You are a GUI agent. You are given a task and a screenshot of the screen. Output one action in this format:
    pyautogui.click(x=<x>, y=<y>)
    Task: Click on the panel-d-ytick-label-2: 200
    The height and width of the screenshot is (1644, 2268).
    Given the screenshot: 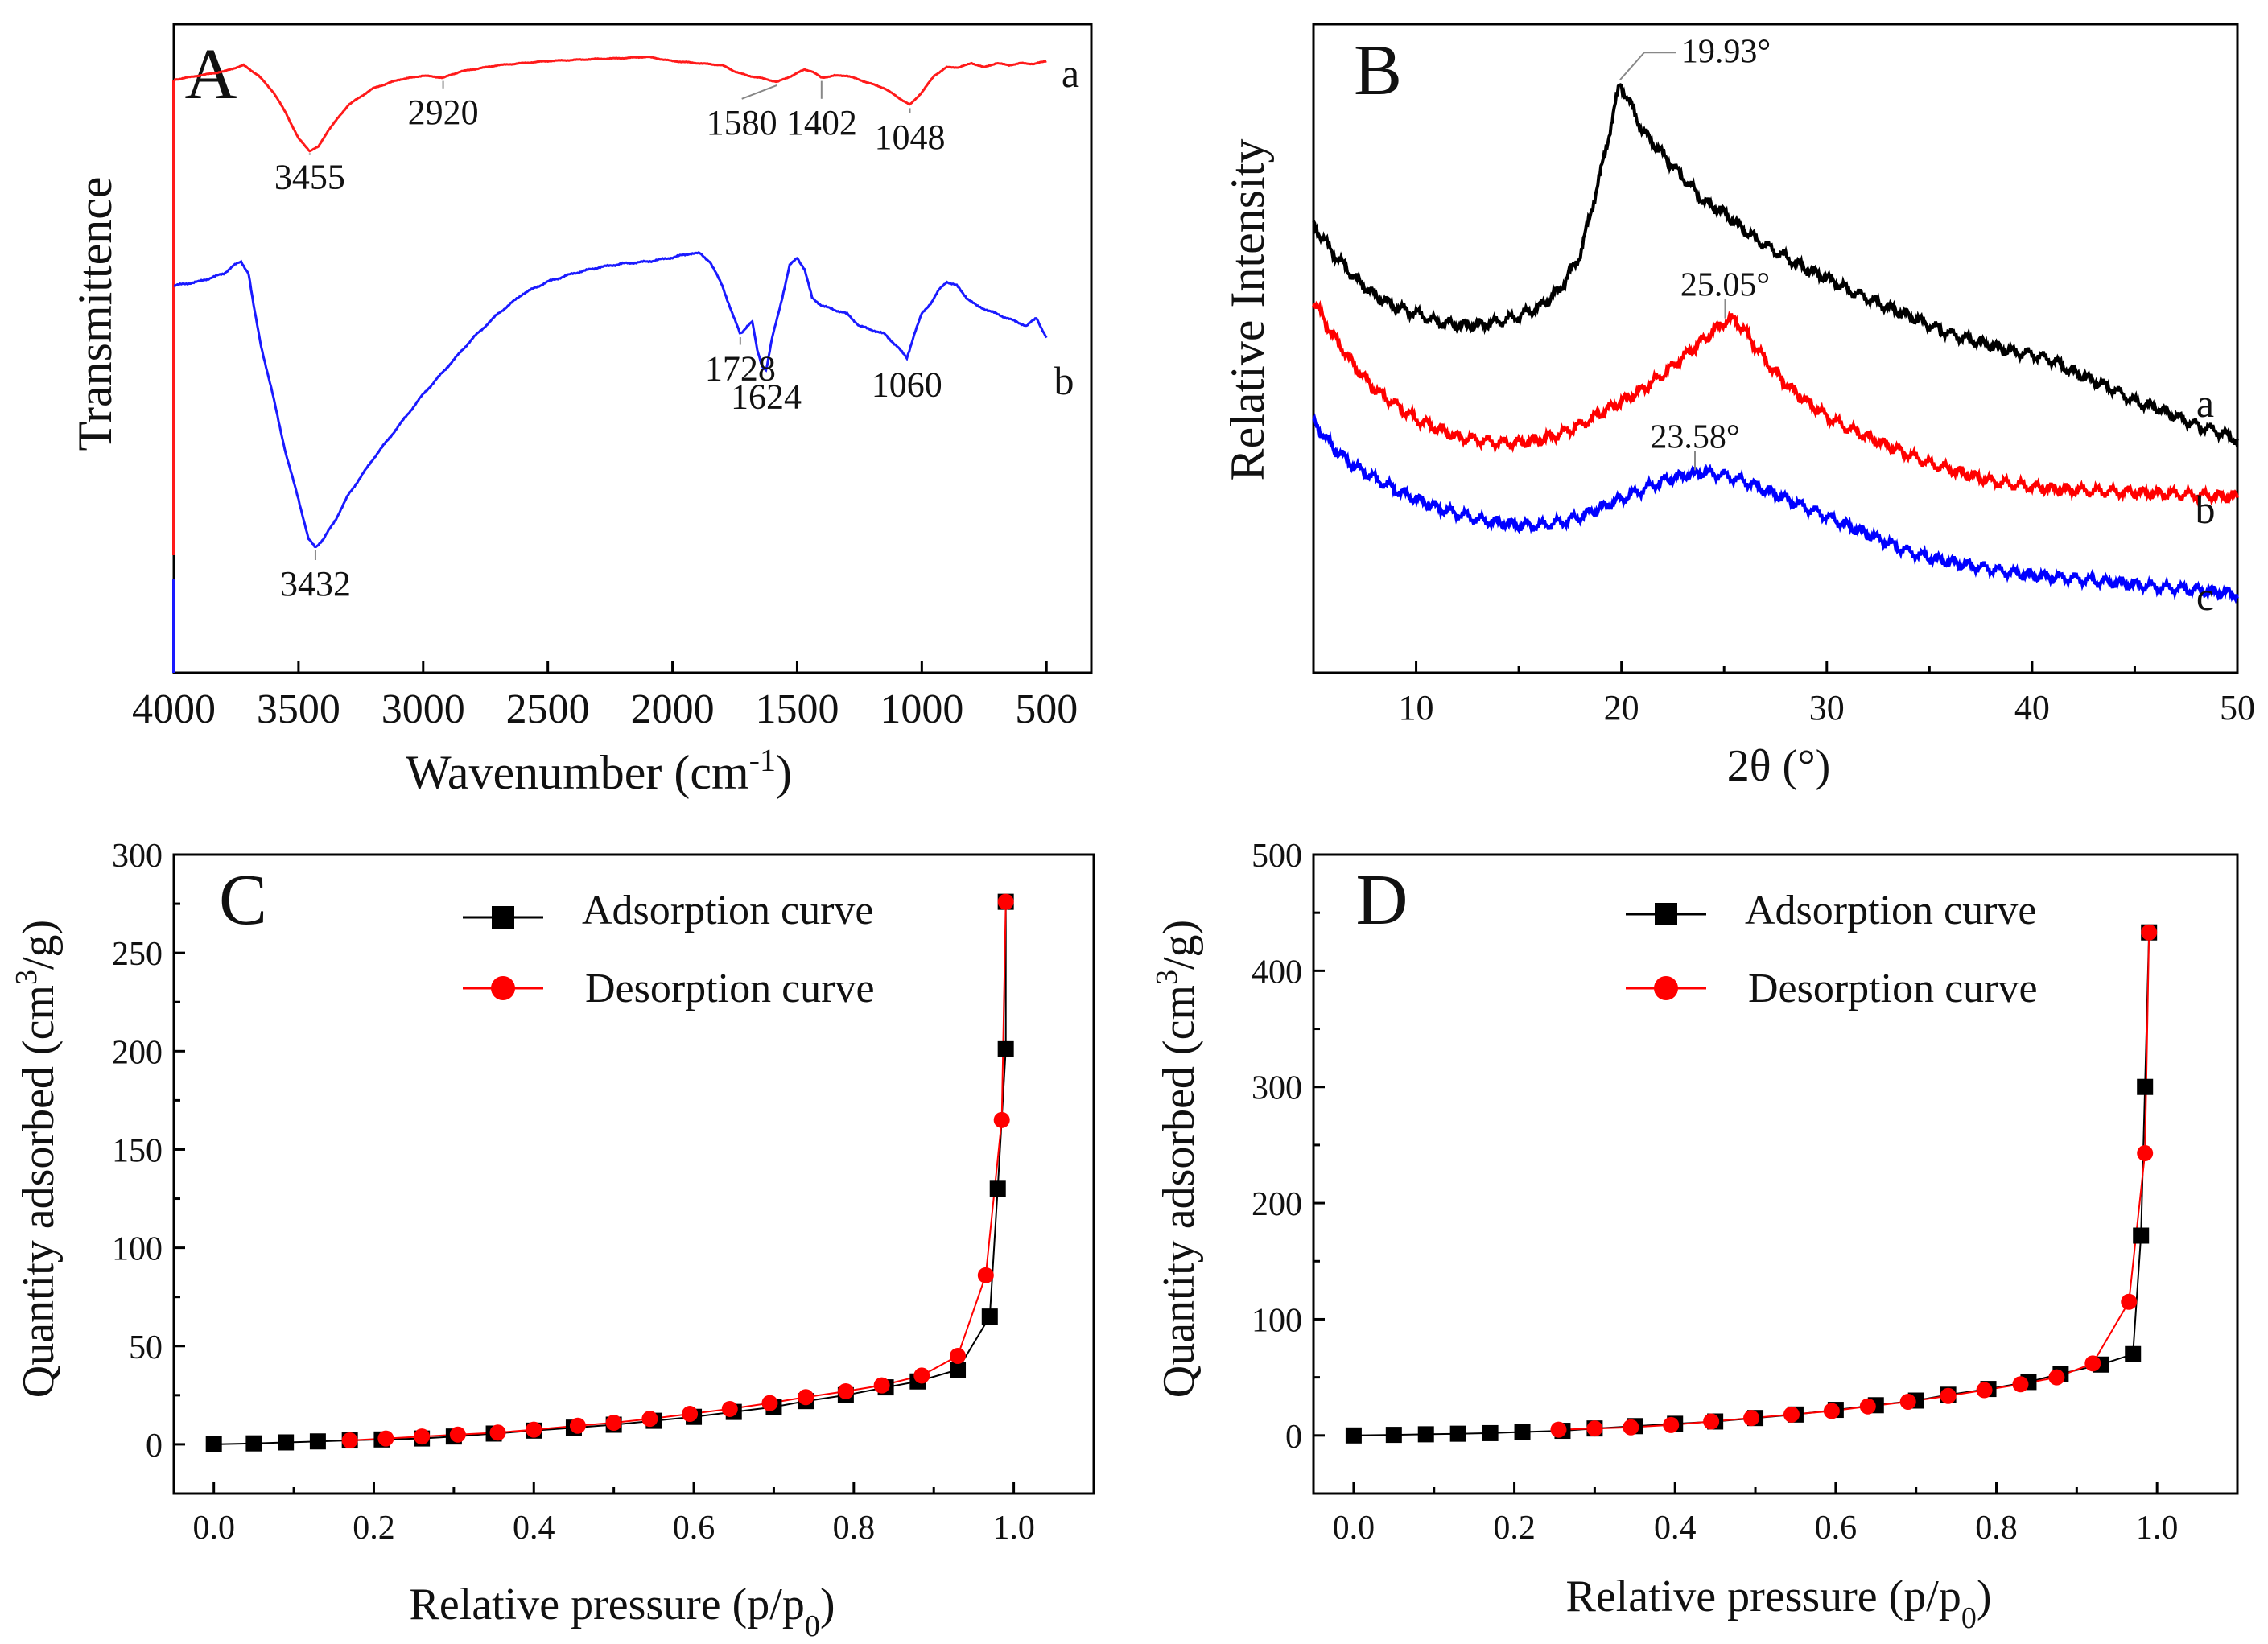 What is the action you would take?
    pyautogui.click(x=1277, y=1204)
    